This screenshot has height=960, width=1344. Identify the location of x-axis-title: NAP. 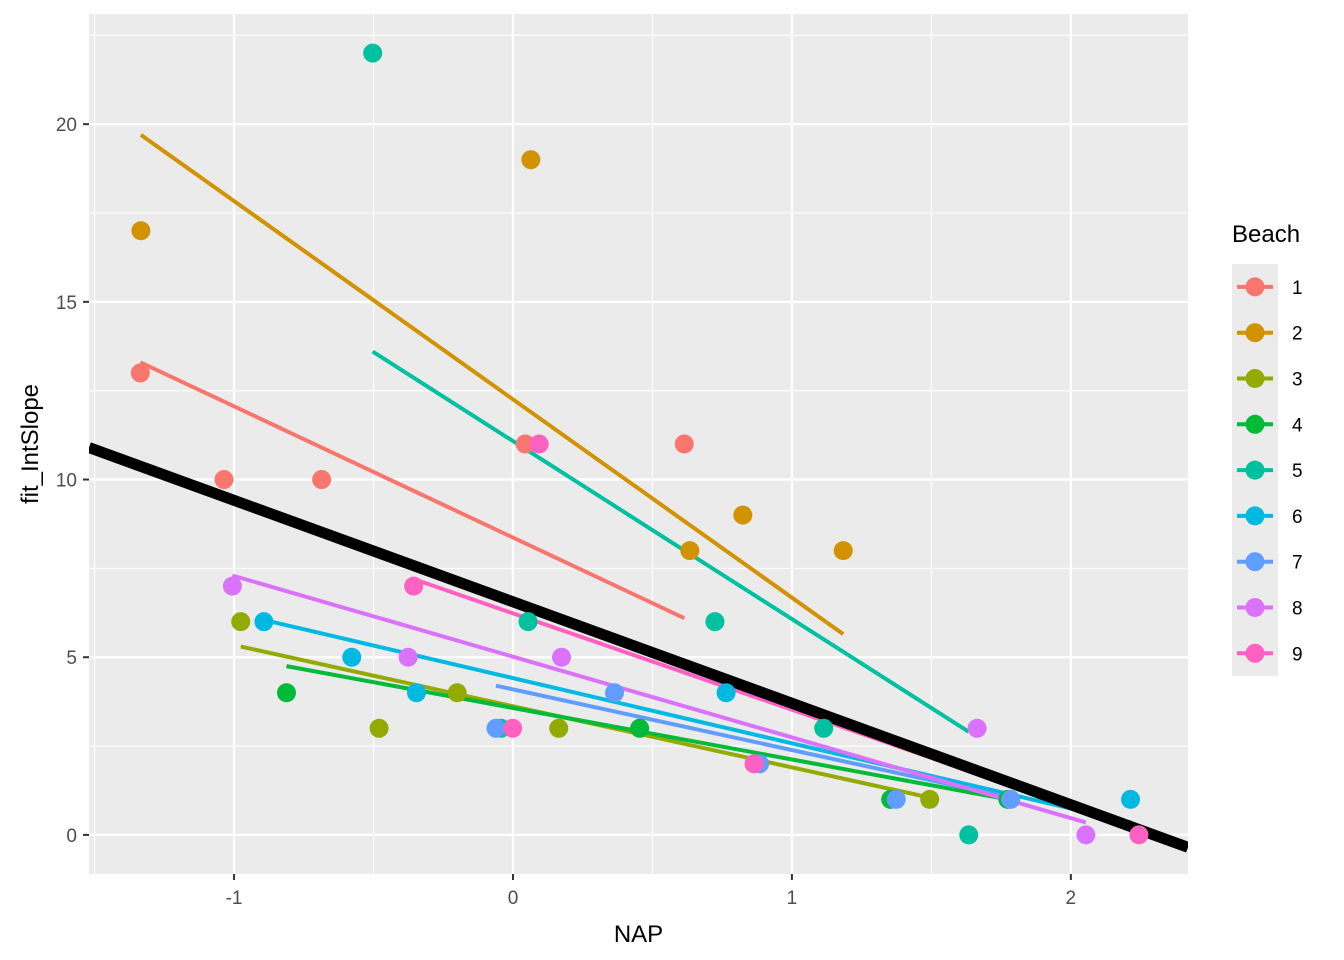
(638, 934).